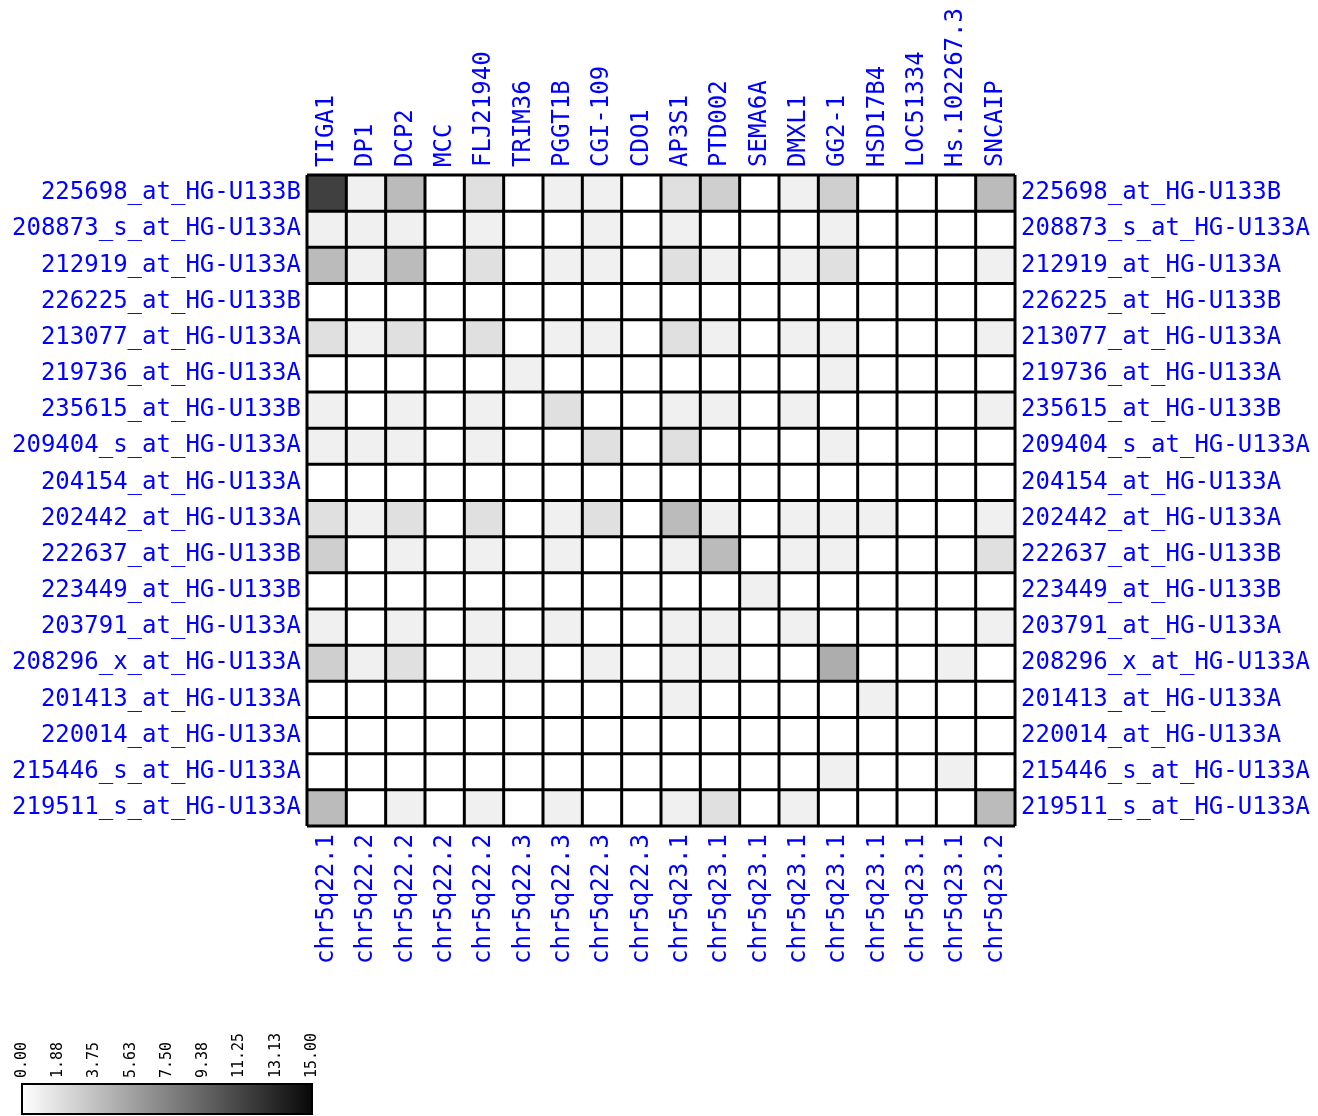  I want to click on x-tick-label: DMXL1, so click(796, 130).